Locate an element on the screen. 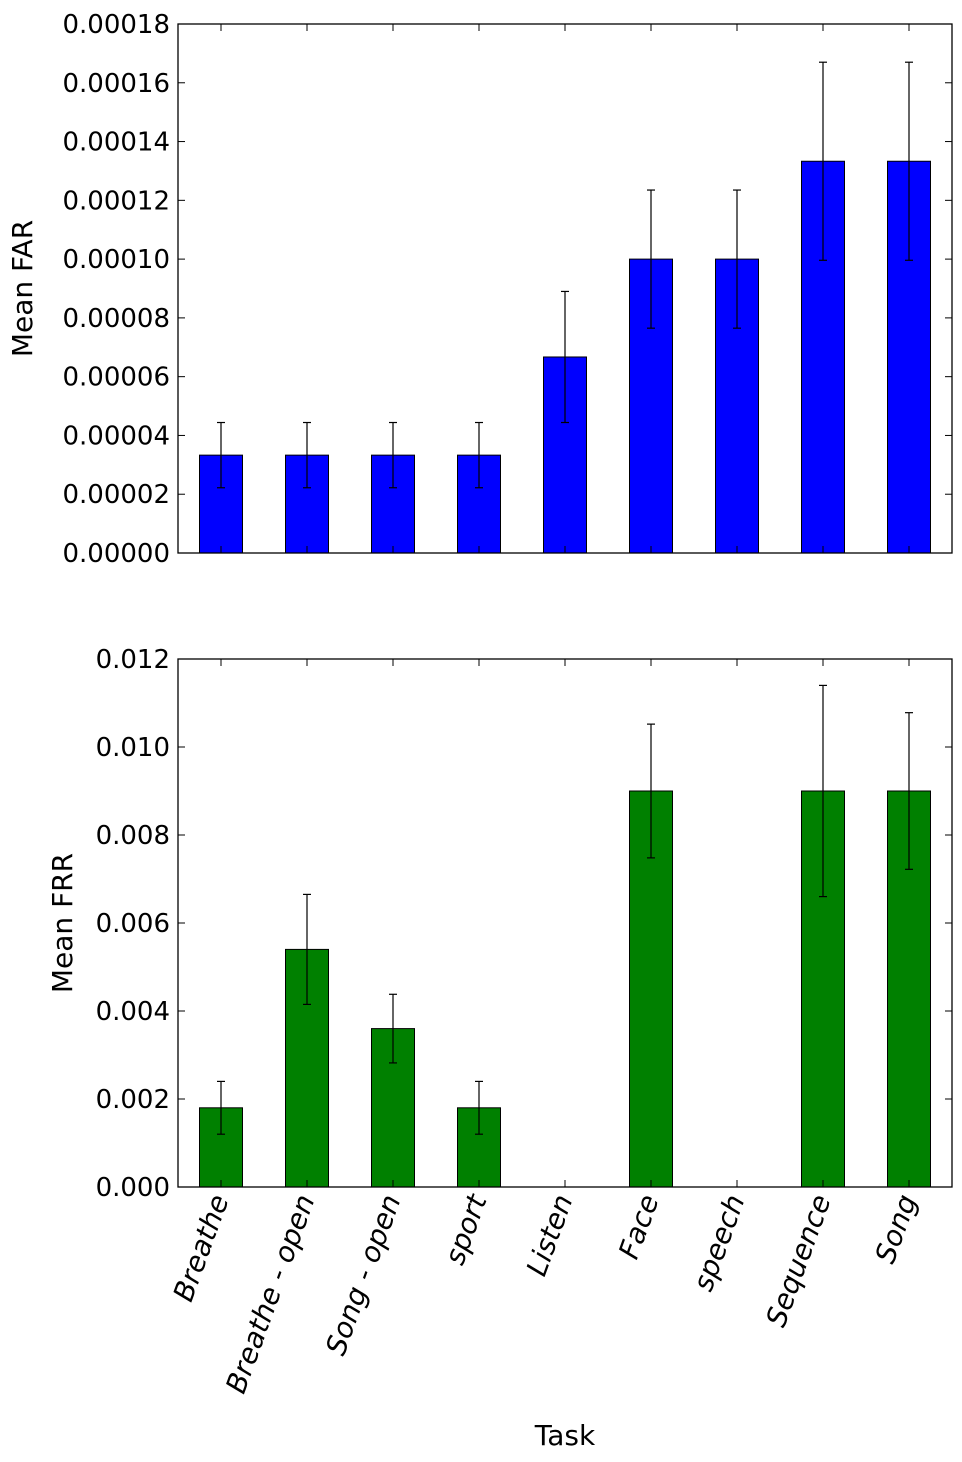 This screenshot has height=1462, width=962. far-ytick-label: 0.00010 is located at coordinates (116, 260).